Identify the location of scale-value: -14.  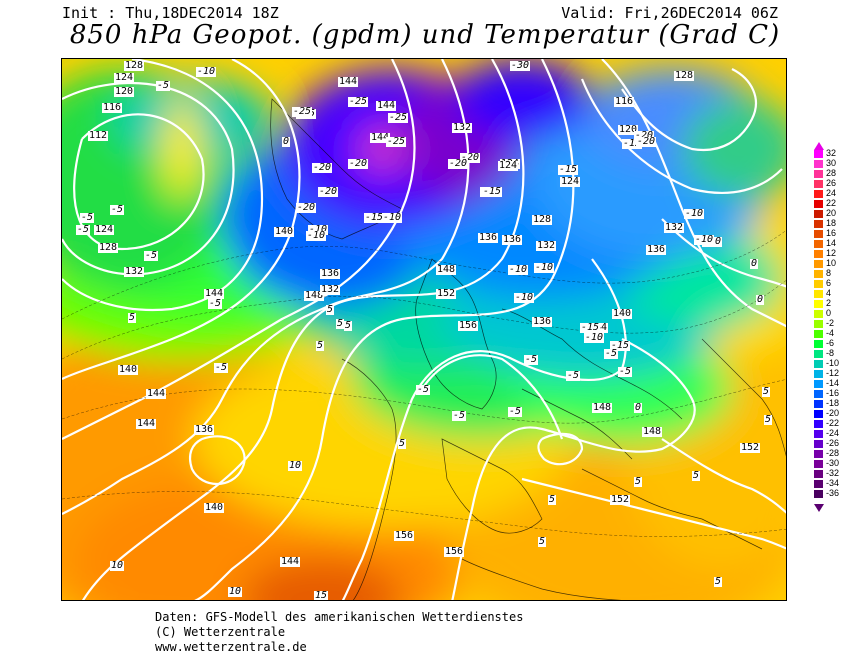
(833, 383).